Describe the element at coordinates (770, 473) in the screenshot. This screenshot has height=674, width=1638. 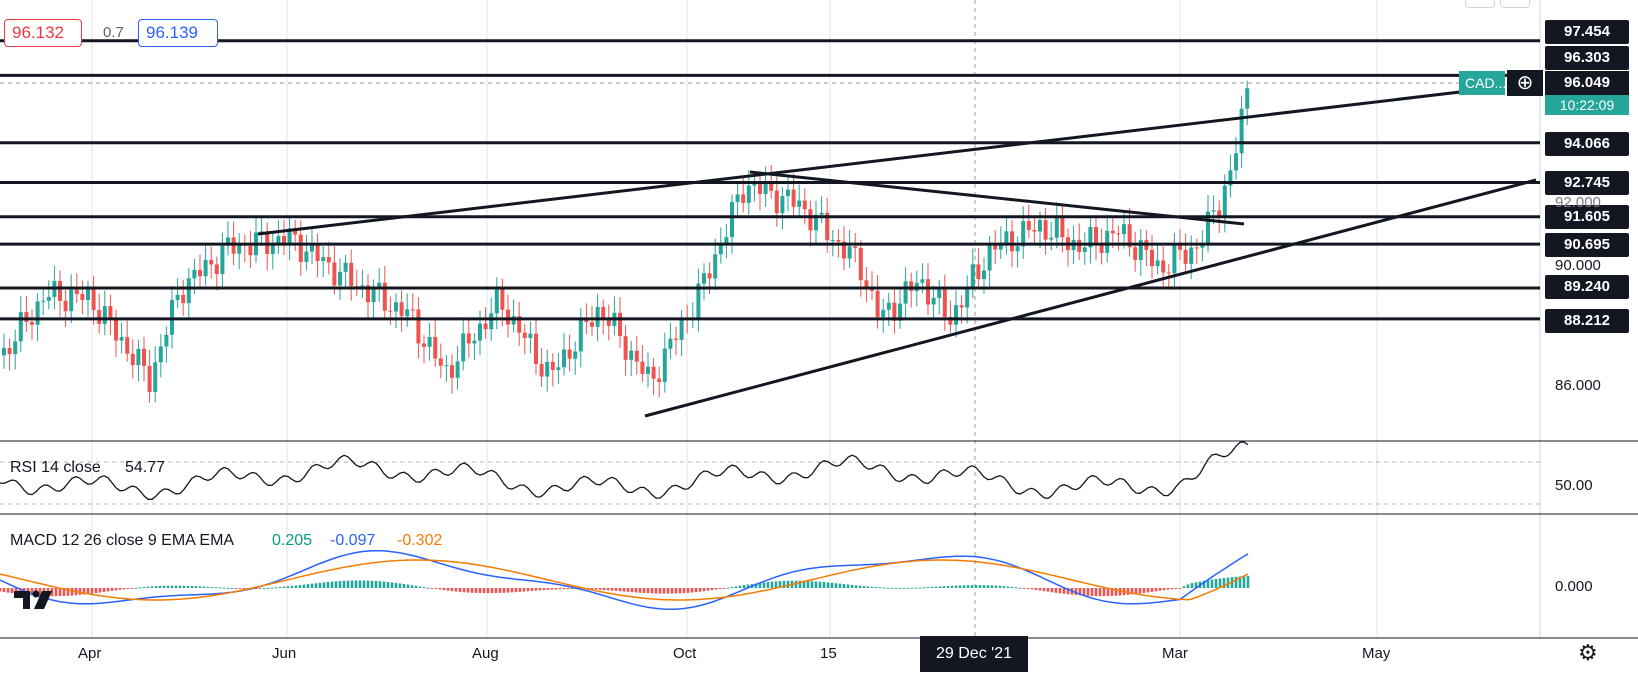
I see `rsi-pane` at that location.